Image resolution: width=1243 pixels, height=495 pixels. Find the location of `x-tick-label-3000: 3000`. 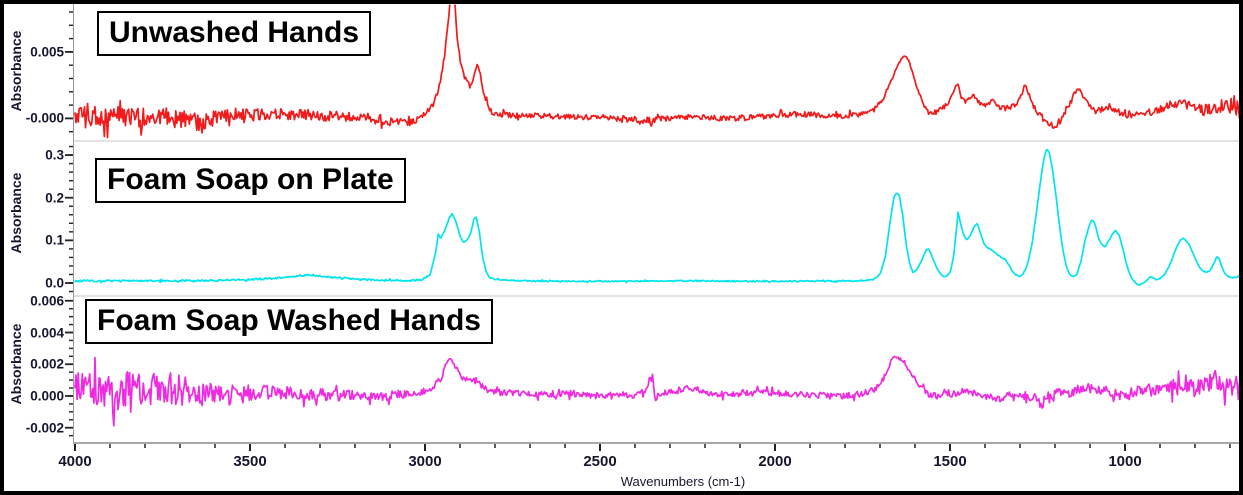

x-tick-label-3000: 3000 is located at coordinates (425, 461).